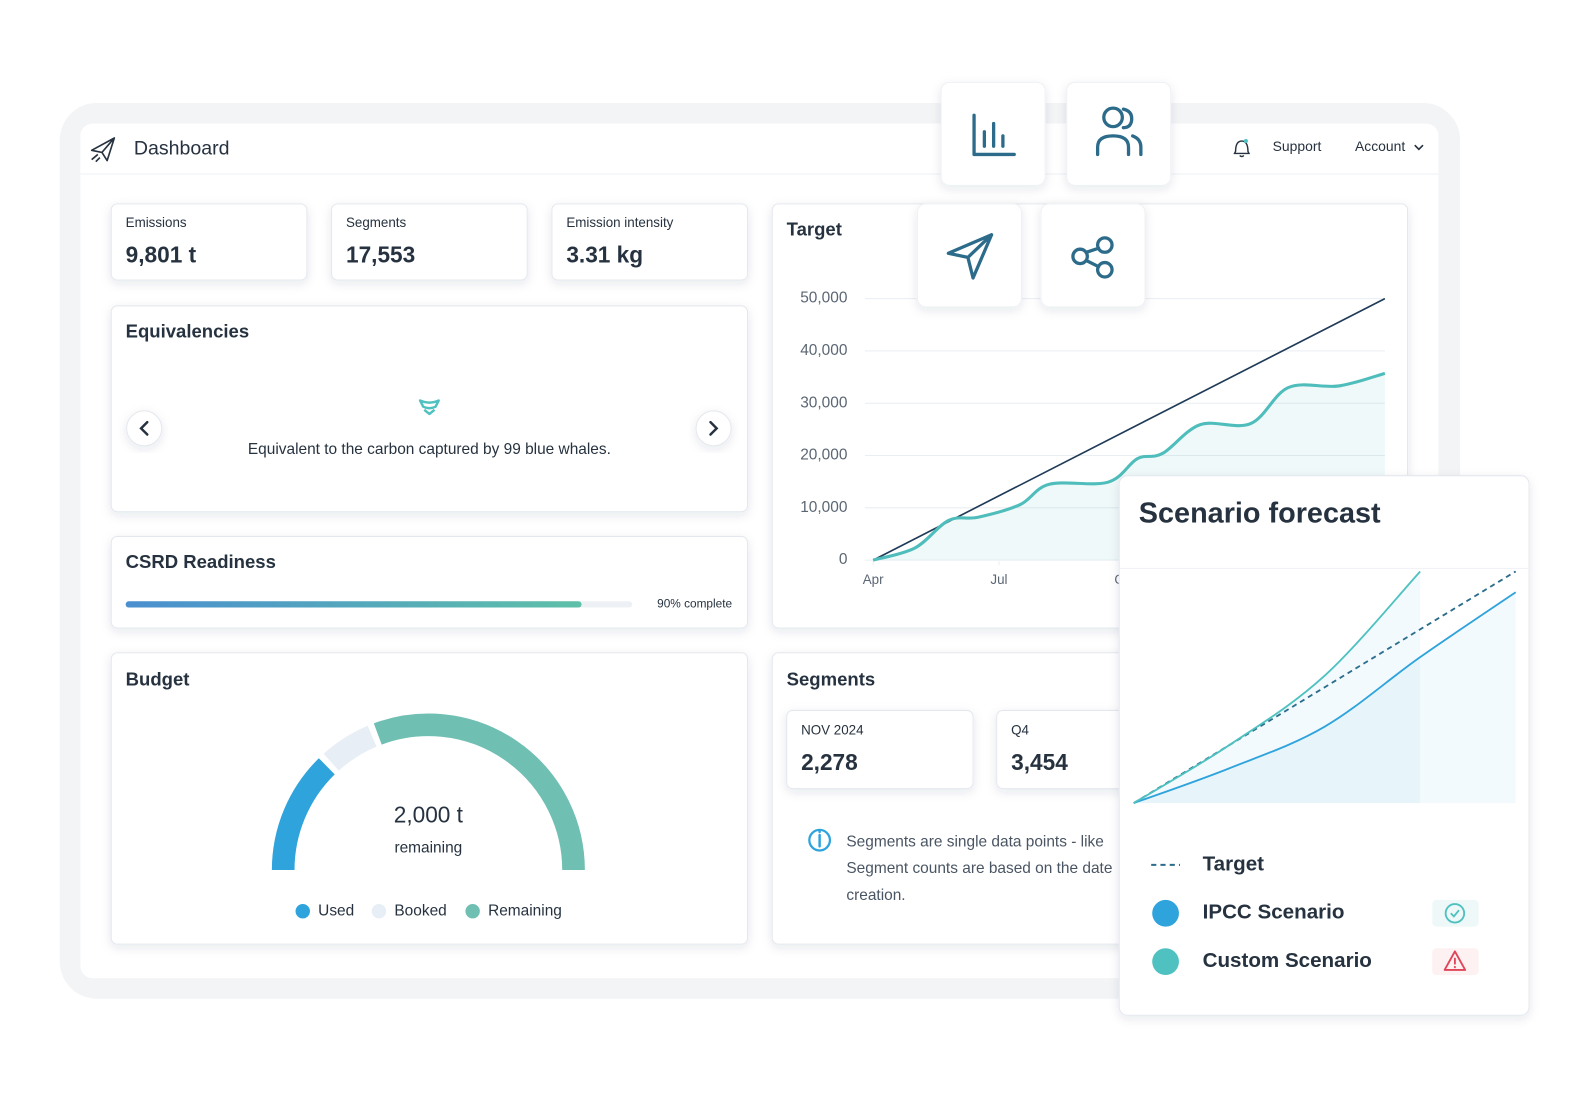  I want to click on status-ok-check, so click(1455, 913).